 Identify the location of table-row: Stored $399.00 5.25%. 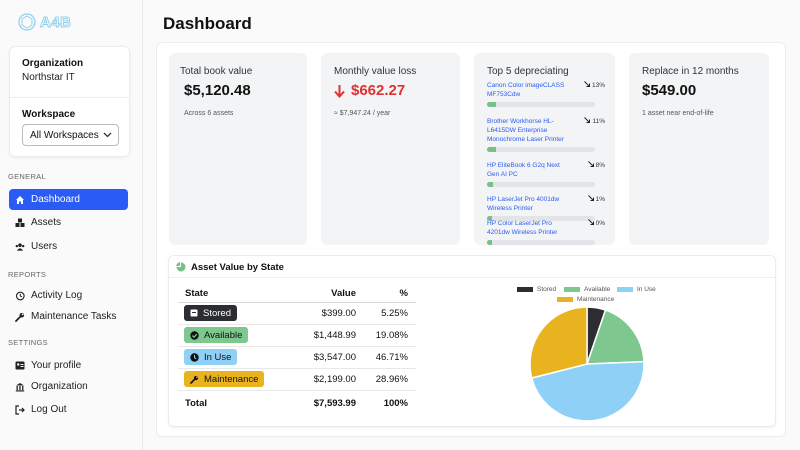
(297, 314).